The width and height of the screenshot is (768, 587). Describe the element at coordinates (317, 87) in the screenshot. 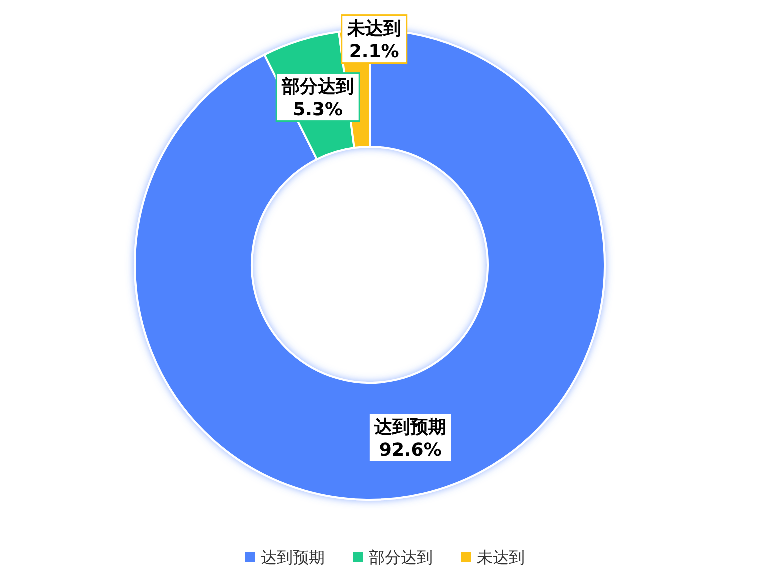

I see `slice-label: 部分达到` at that location.